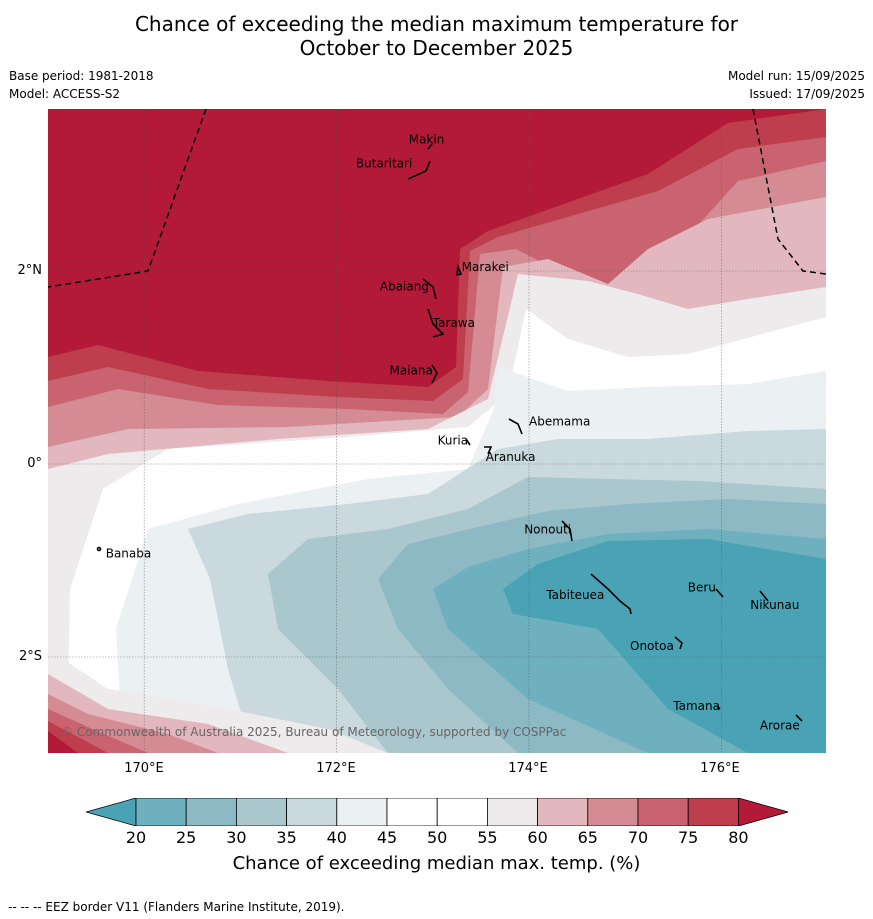 Image resolution: width=873 pixels, height=919 pixels. I want to click on colorbar-tick-label: 70, so click(638, 837).